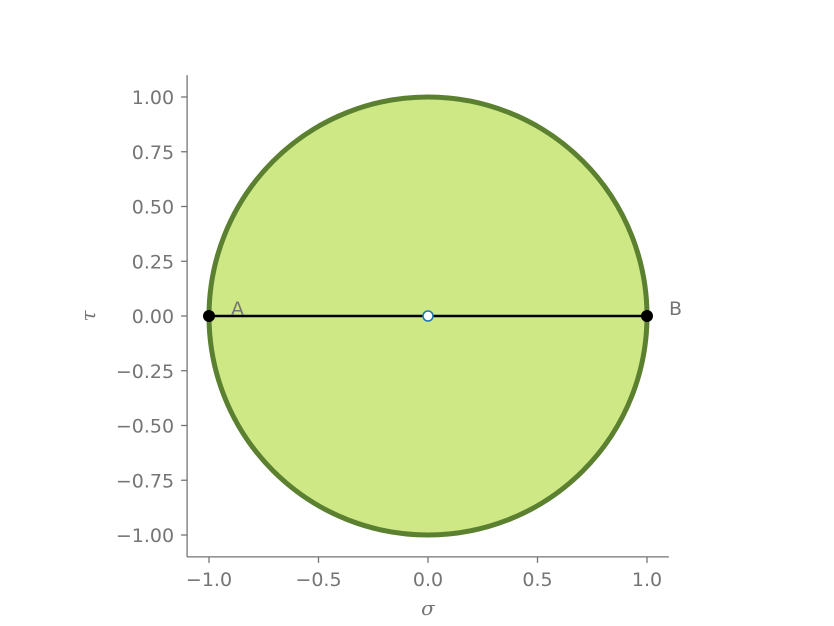  What do you see at coordinates (153, 317) in the screenshot?
I see `y-tick-label: 0.00` at bounding box center [153, 317].